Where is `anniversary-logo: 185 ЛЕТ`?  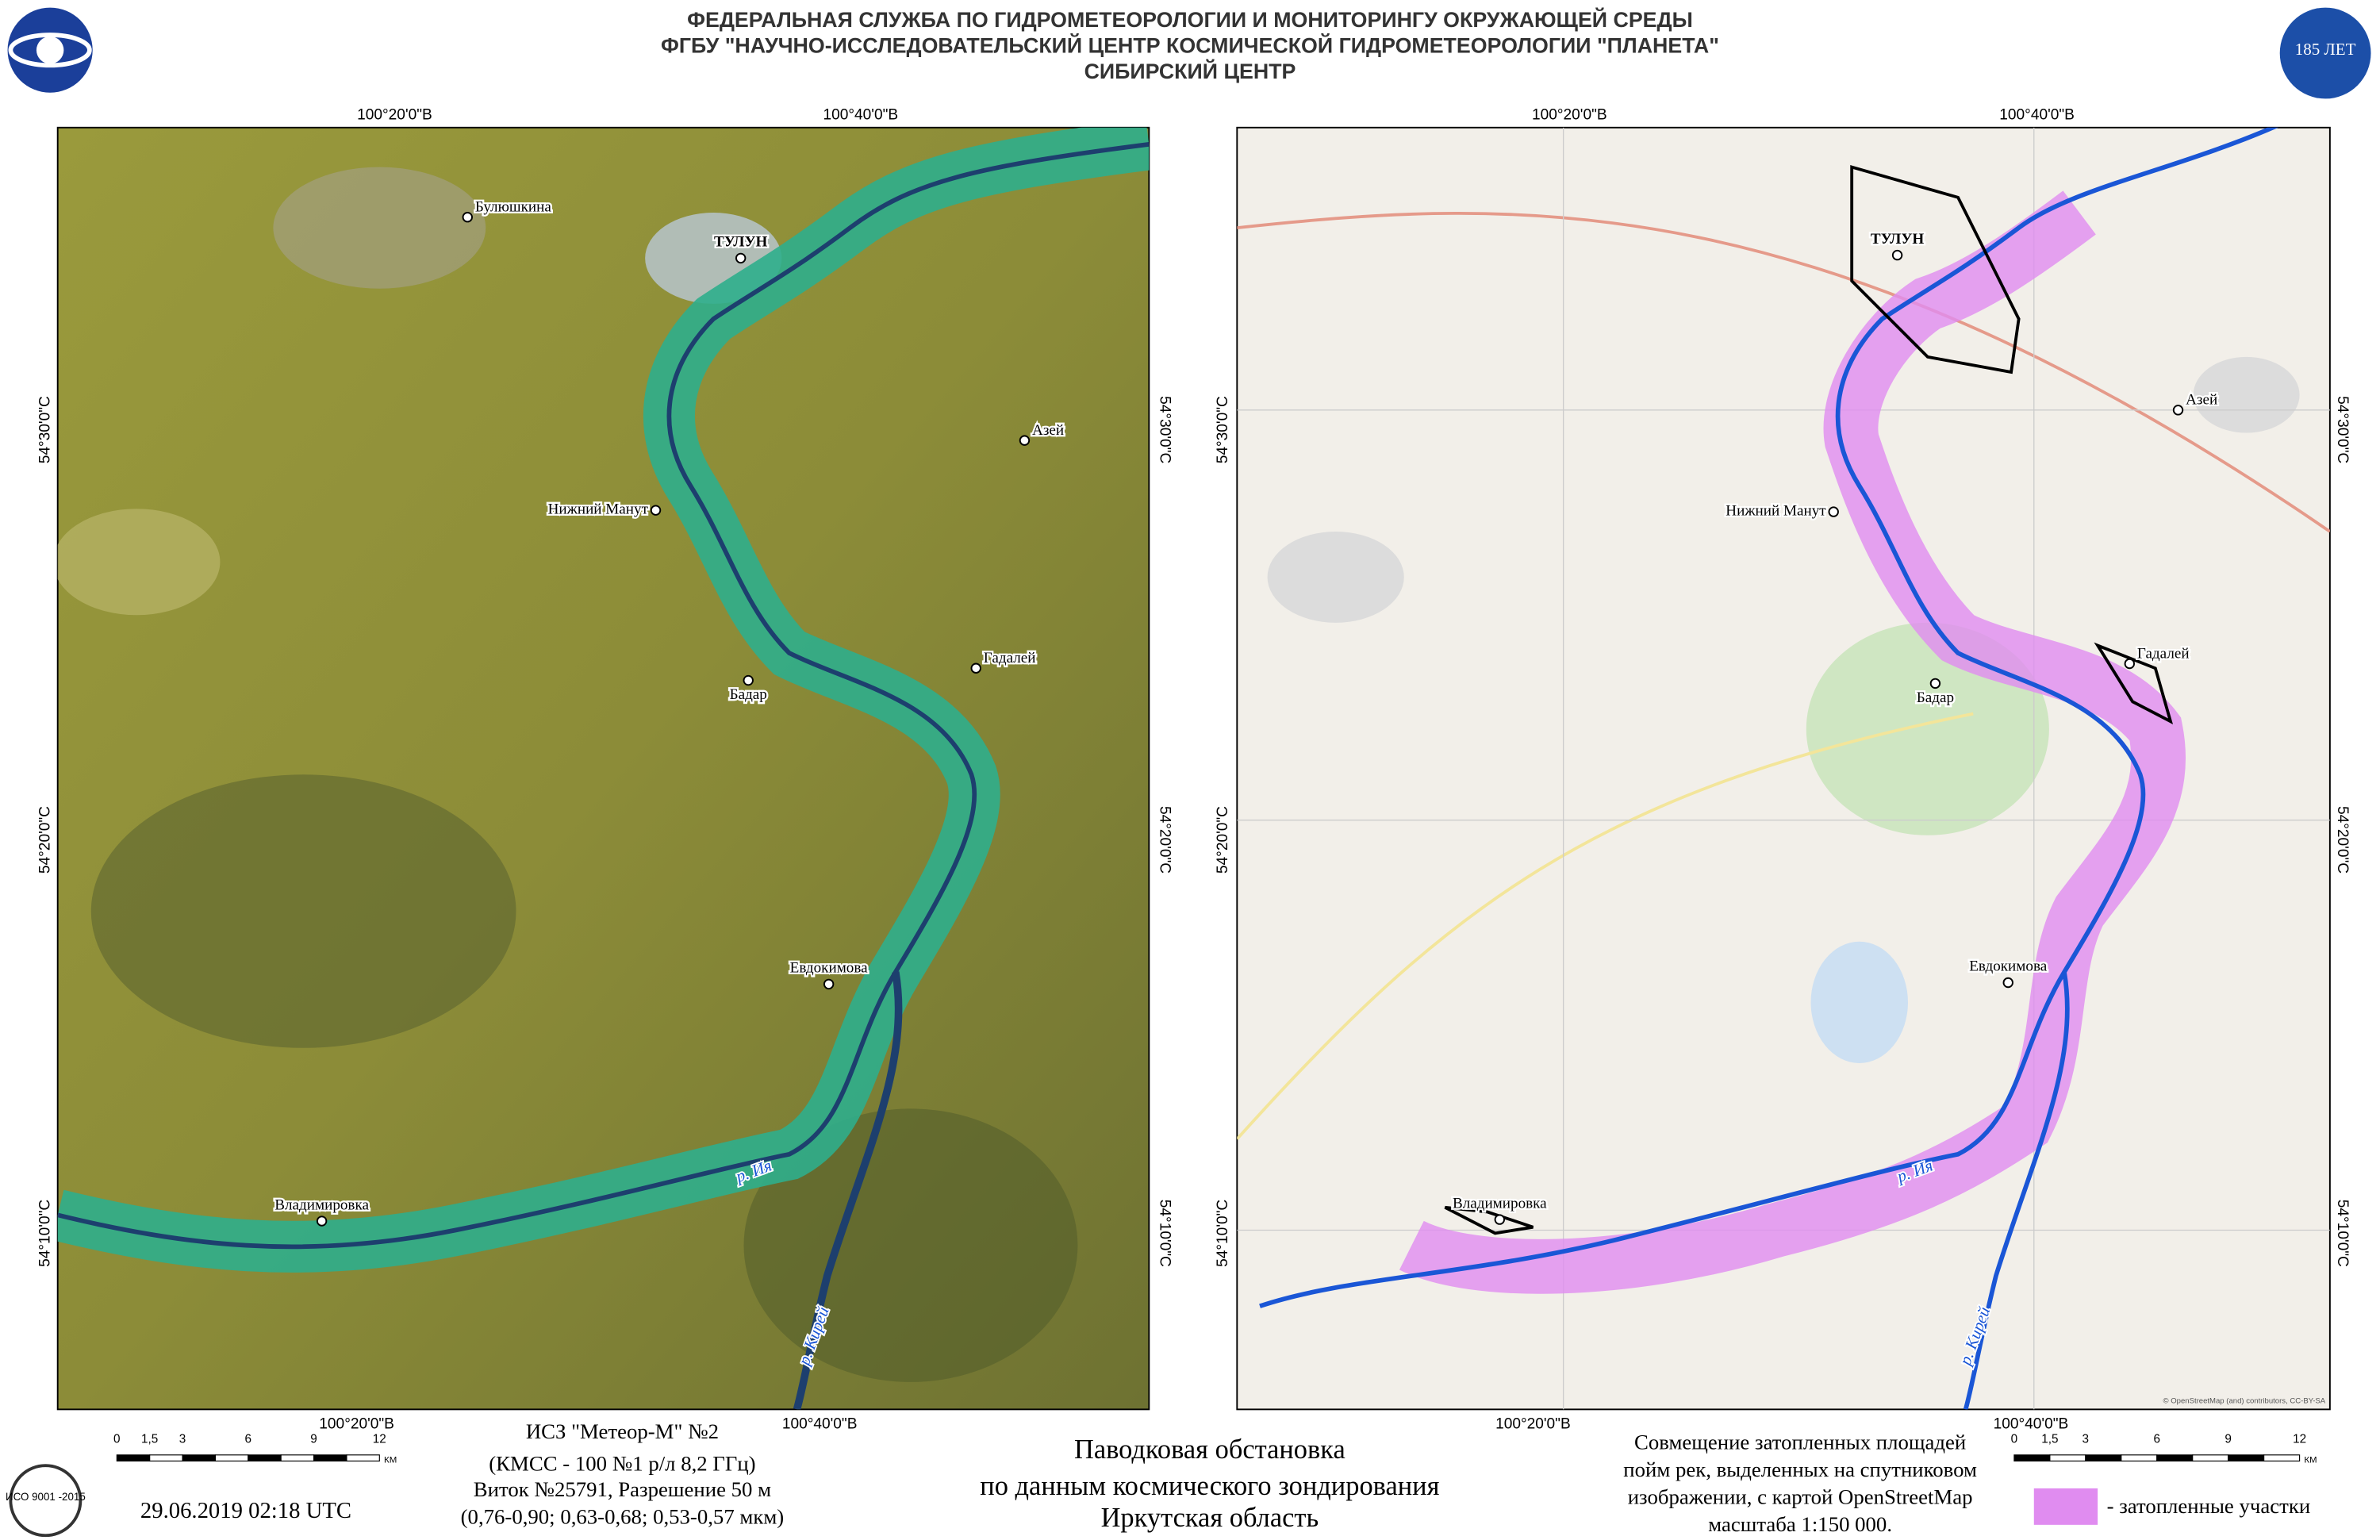
anniversary-logo: 185 ЛЕТ is located at coordinates (2325, 53).